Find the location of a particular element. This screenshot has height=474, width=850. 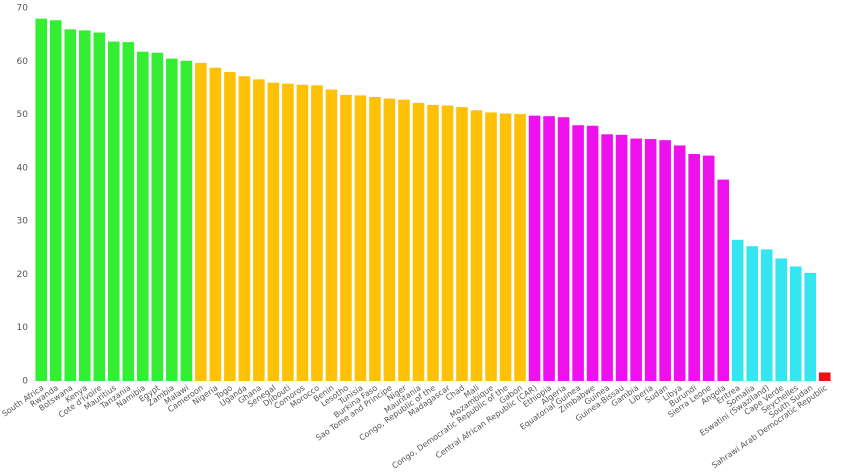

y-tick-label: 40 is located at coordinates (23, 168).